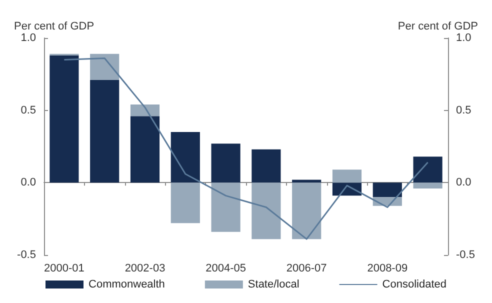 This screenshot has height=303, width=492. Describe the element at coordinates (414, 284) in the screenshot. I see `legend-label: Consolidated` at that location.